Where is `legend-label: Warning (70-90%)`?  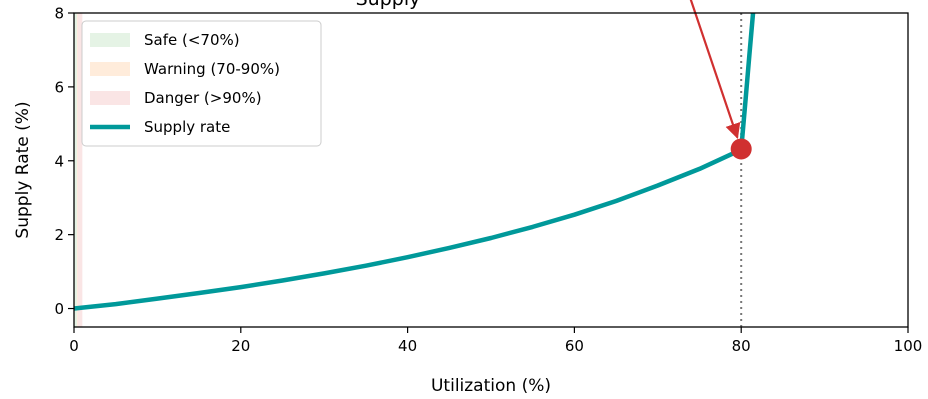
legend-label: Warning (70-90%) is located at coordinates (212, 69).